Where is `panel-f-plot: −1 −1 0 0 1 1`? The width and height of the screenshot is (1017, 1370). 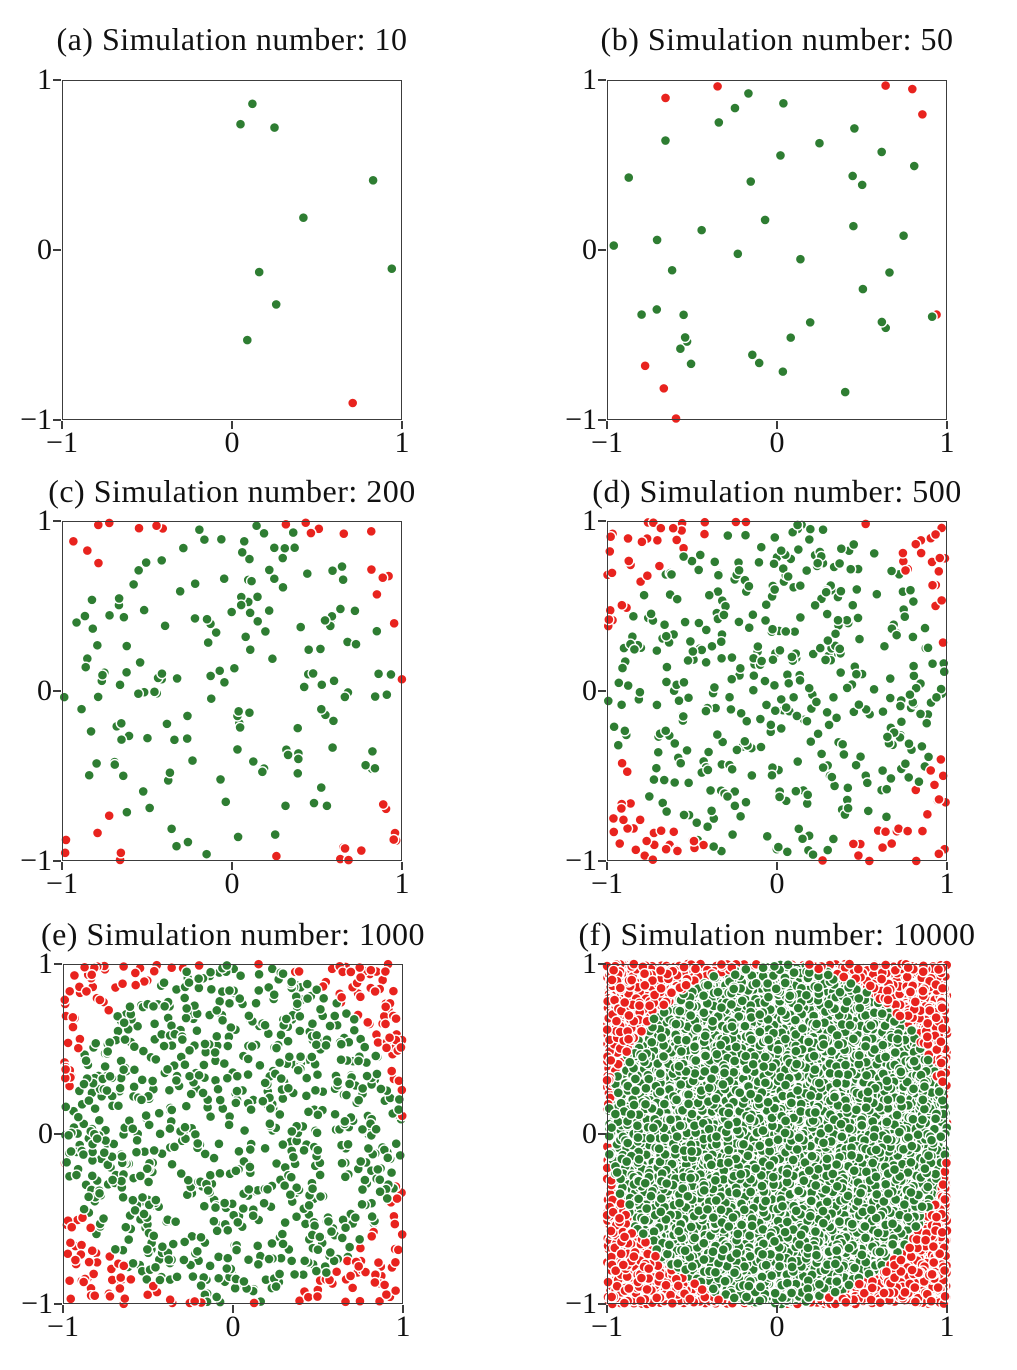 panel-f-plot: −1 −1 0 0 1 1 is located at coordinates (760, 1145).